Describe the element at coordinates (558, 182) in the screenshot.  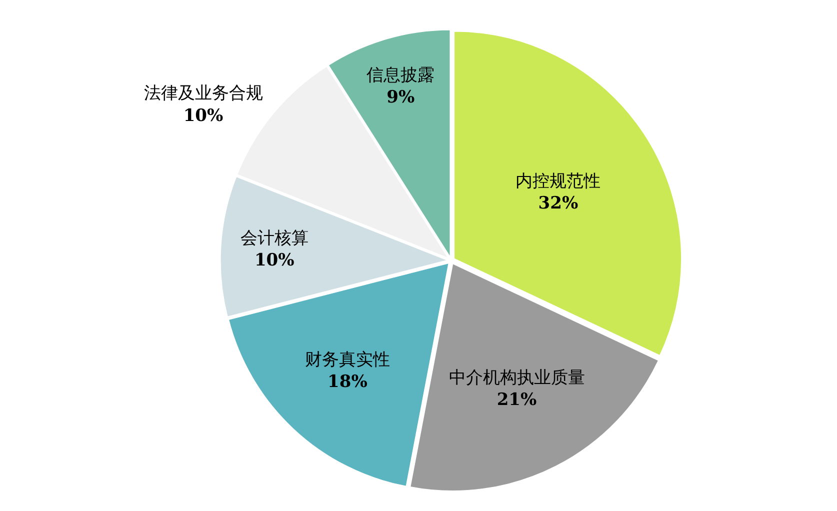
I see `slice-label: 内控规范性` at that location.